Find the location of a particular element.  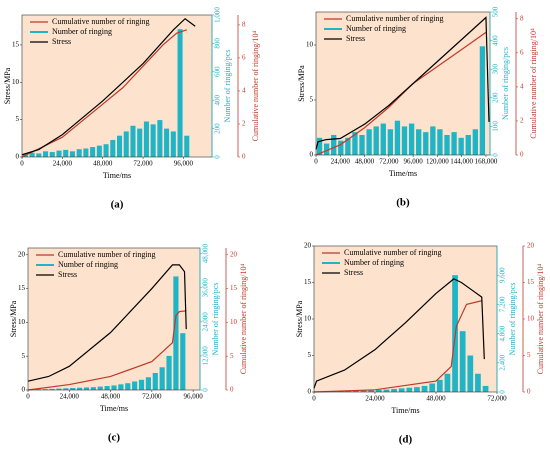

y2-tick-label: 7,200 is located at coordinates (503, 304).